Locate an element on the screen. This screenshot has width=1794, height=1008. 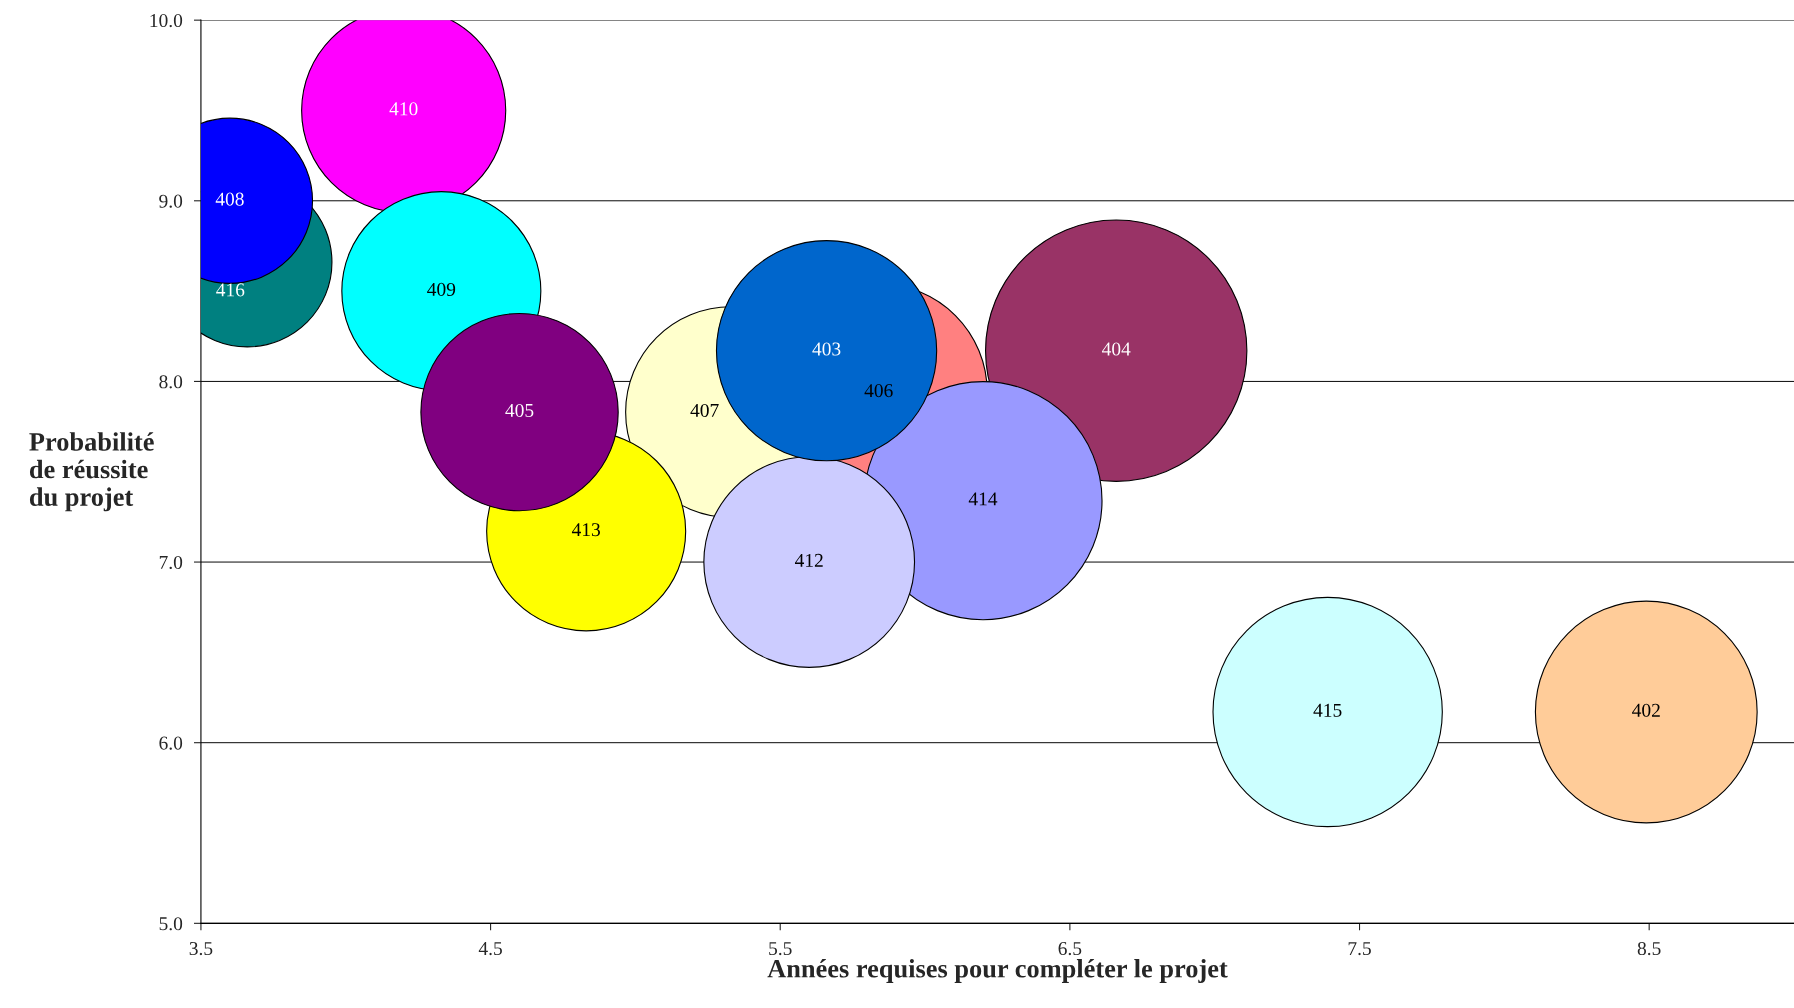
series-label: 405 is located at coordinates (519, 410).